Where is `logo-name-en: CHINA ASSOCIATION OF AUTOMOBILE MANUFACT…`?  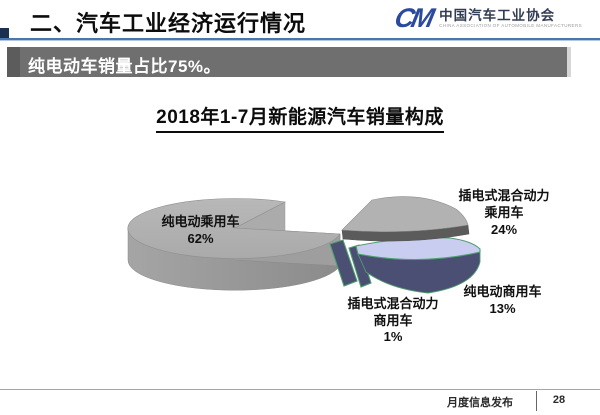 logo-name-en: CHINA ASSOCIATION OF AUTOMOBILE MANUFACT… is located at coordinates (510, 25).